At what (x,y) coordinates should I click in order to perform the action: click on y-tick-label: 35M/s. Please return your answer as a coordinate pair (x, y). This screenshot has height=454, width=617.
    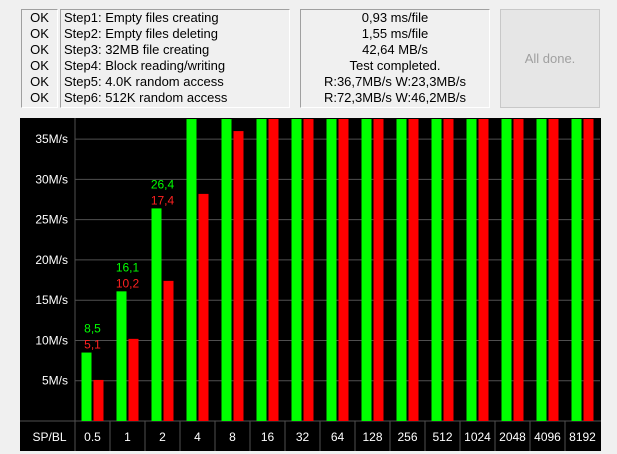
    Looking at the image, I should click on (51, 139).